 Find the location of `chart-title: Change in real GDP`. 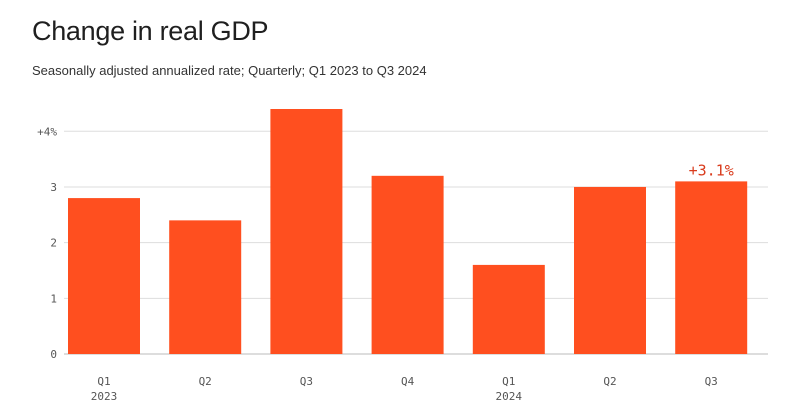

chart-title: Change in real GDP is located at coordinates (150, 31).